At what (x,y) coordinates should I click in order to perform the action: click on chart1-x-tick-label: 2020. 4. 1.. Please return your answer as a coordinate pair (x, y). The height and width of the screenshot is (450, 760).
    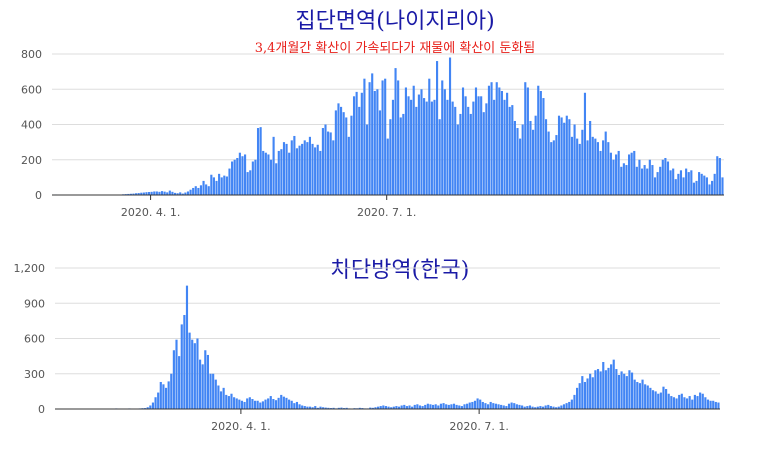
    Looking at the image, I should click on (150, 212).